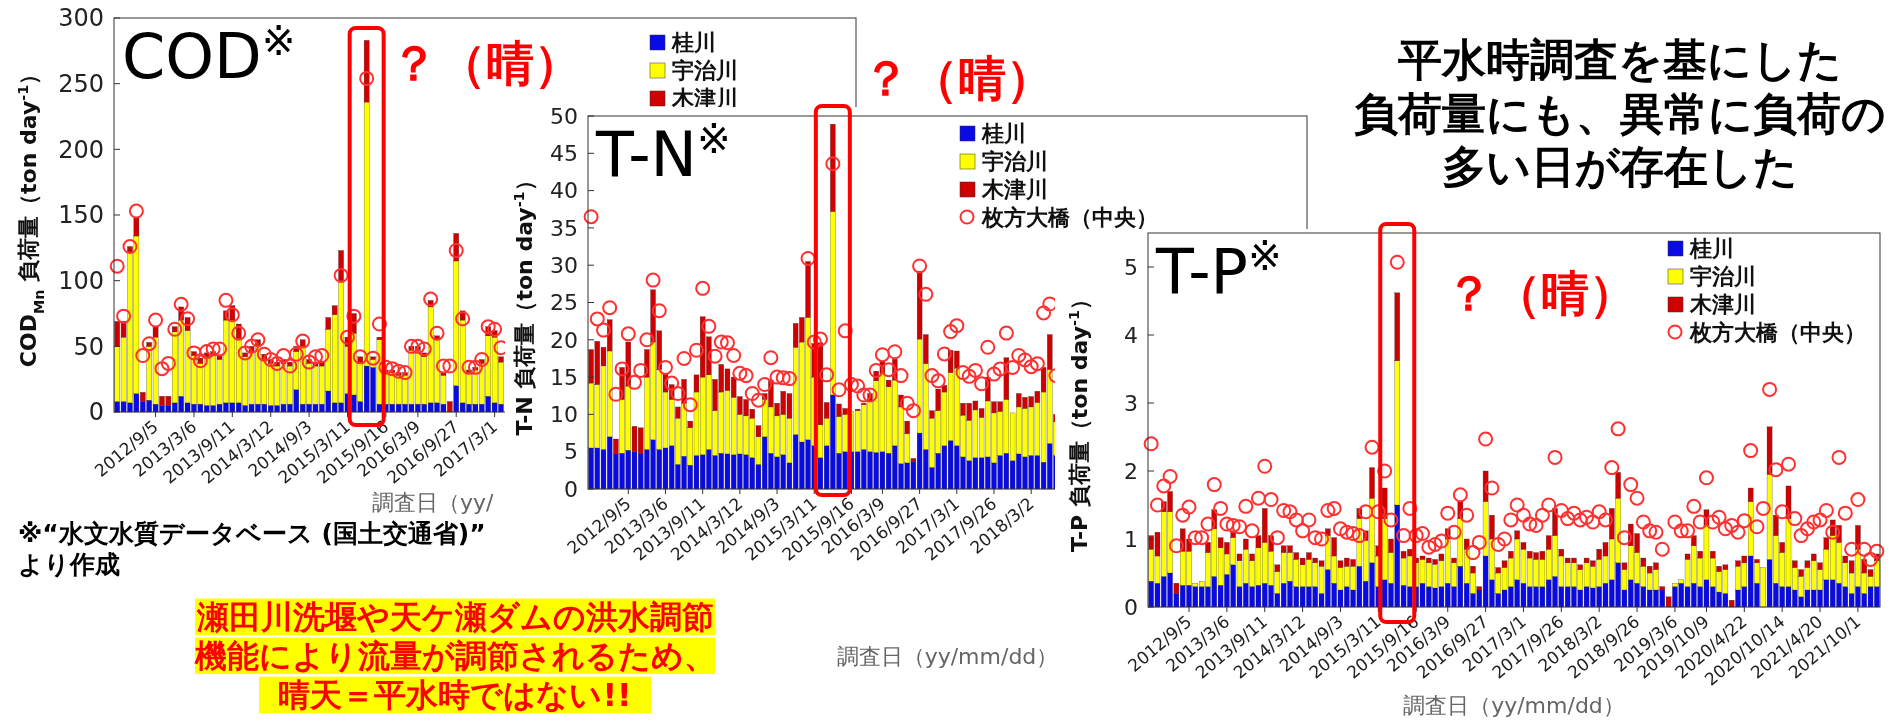 The width and height of the screenshot is (1895, 721). What do you see at coordinates (1218, 270) in the screenshot?
I see `chart-title: T-P$^{※}$` at bounding box center [1218, 270].